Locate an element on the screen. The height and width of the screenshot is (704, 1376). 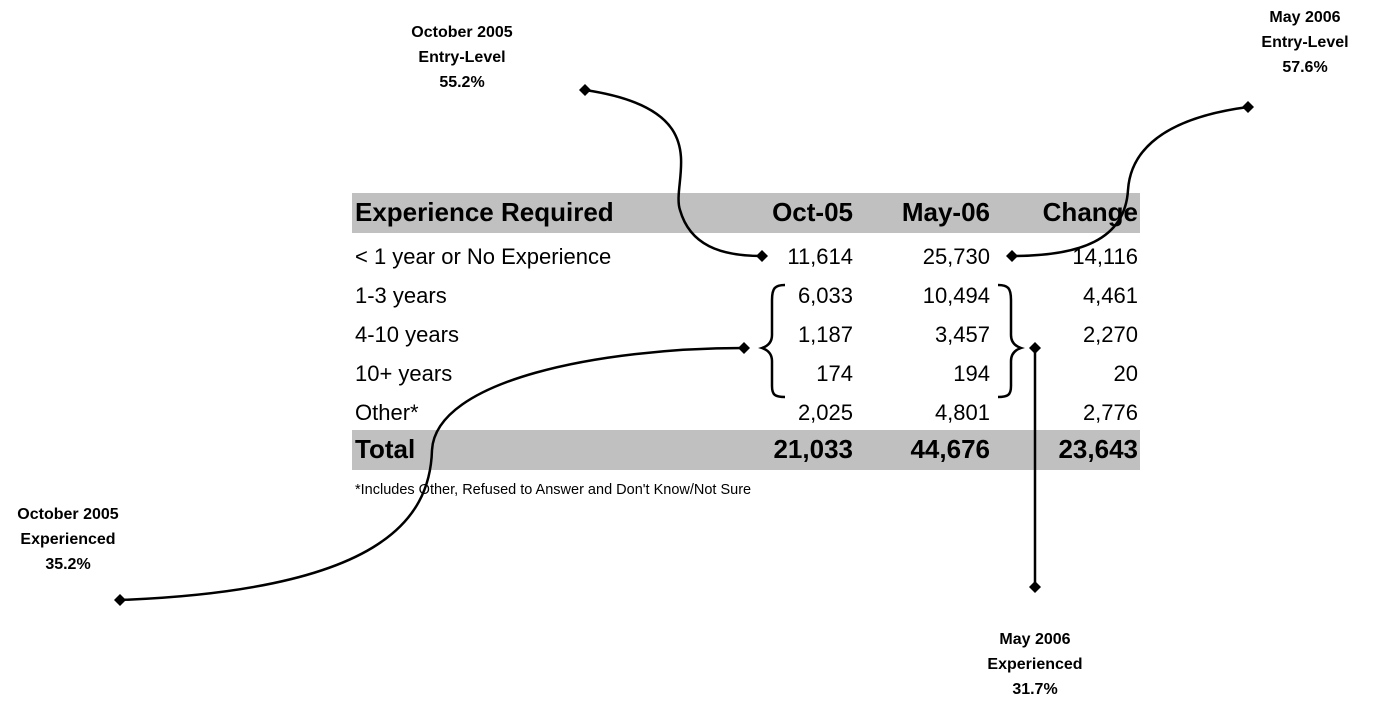
table-cell: 4,461 is located at coordinates (1110, 295).